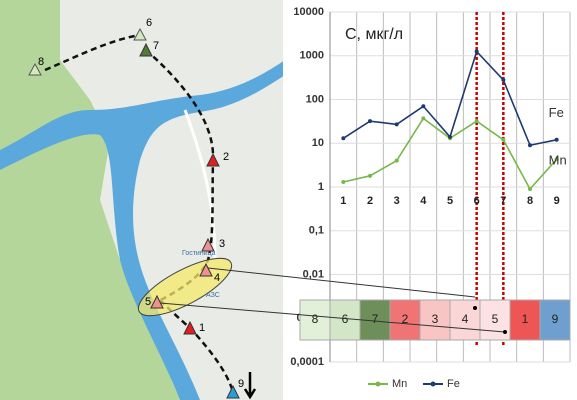 The image size is (577, 400). I want to click on x-tick-label: 9, so click(557, 201).